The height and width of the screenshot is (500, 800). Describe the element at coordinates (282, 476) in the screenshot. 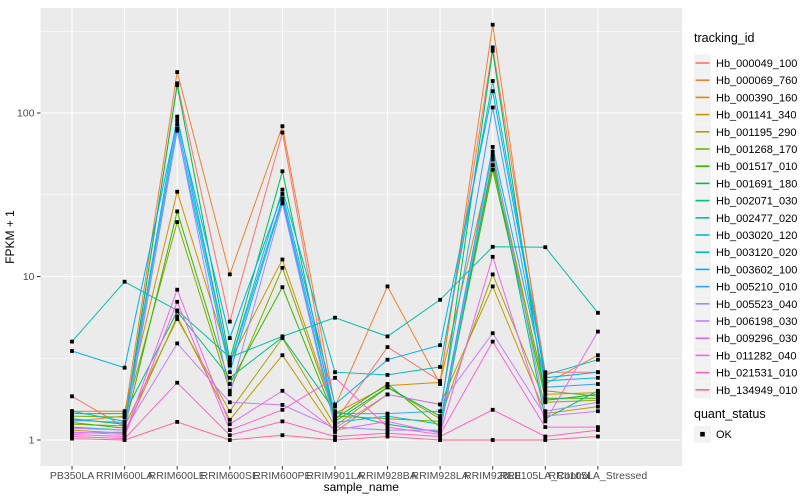

I see `x-tick-label: RRIM600PE` at that location.